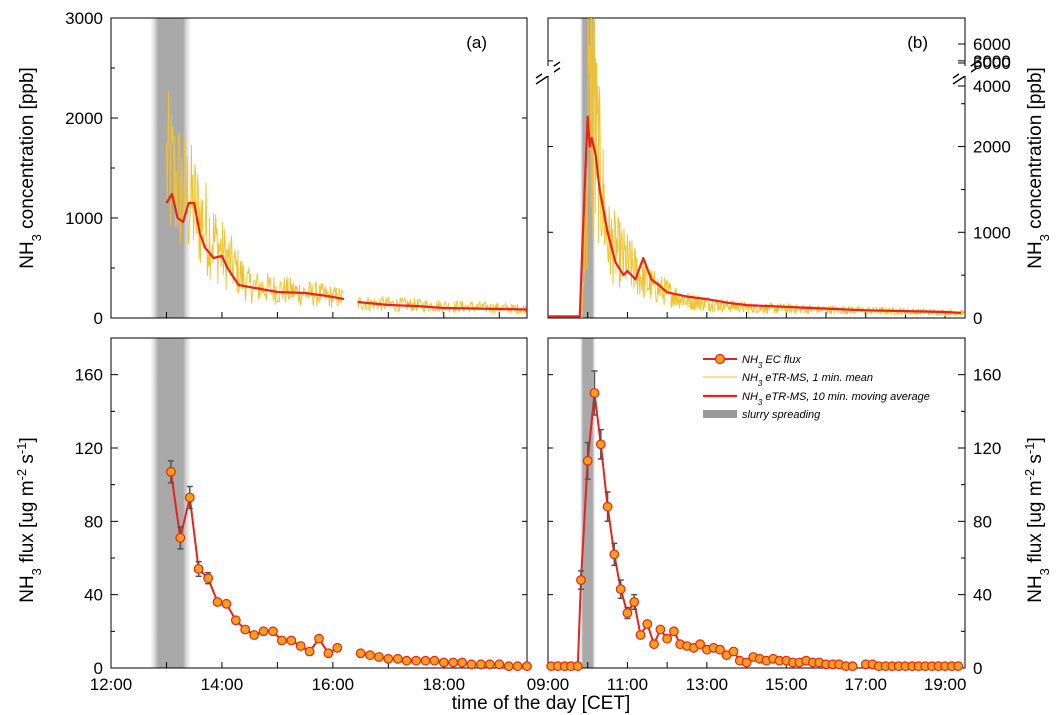 The height and width of the screenshot is (715, 1063). I want to click on x-tick-label: 09:00, so click(548, 684).